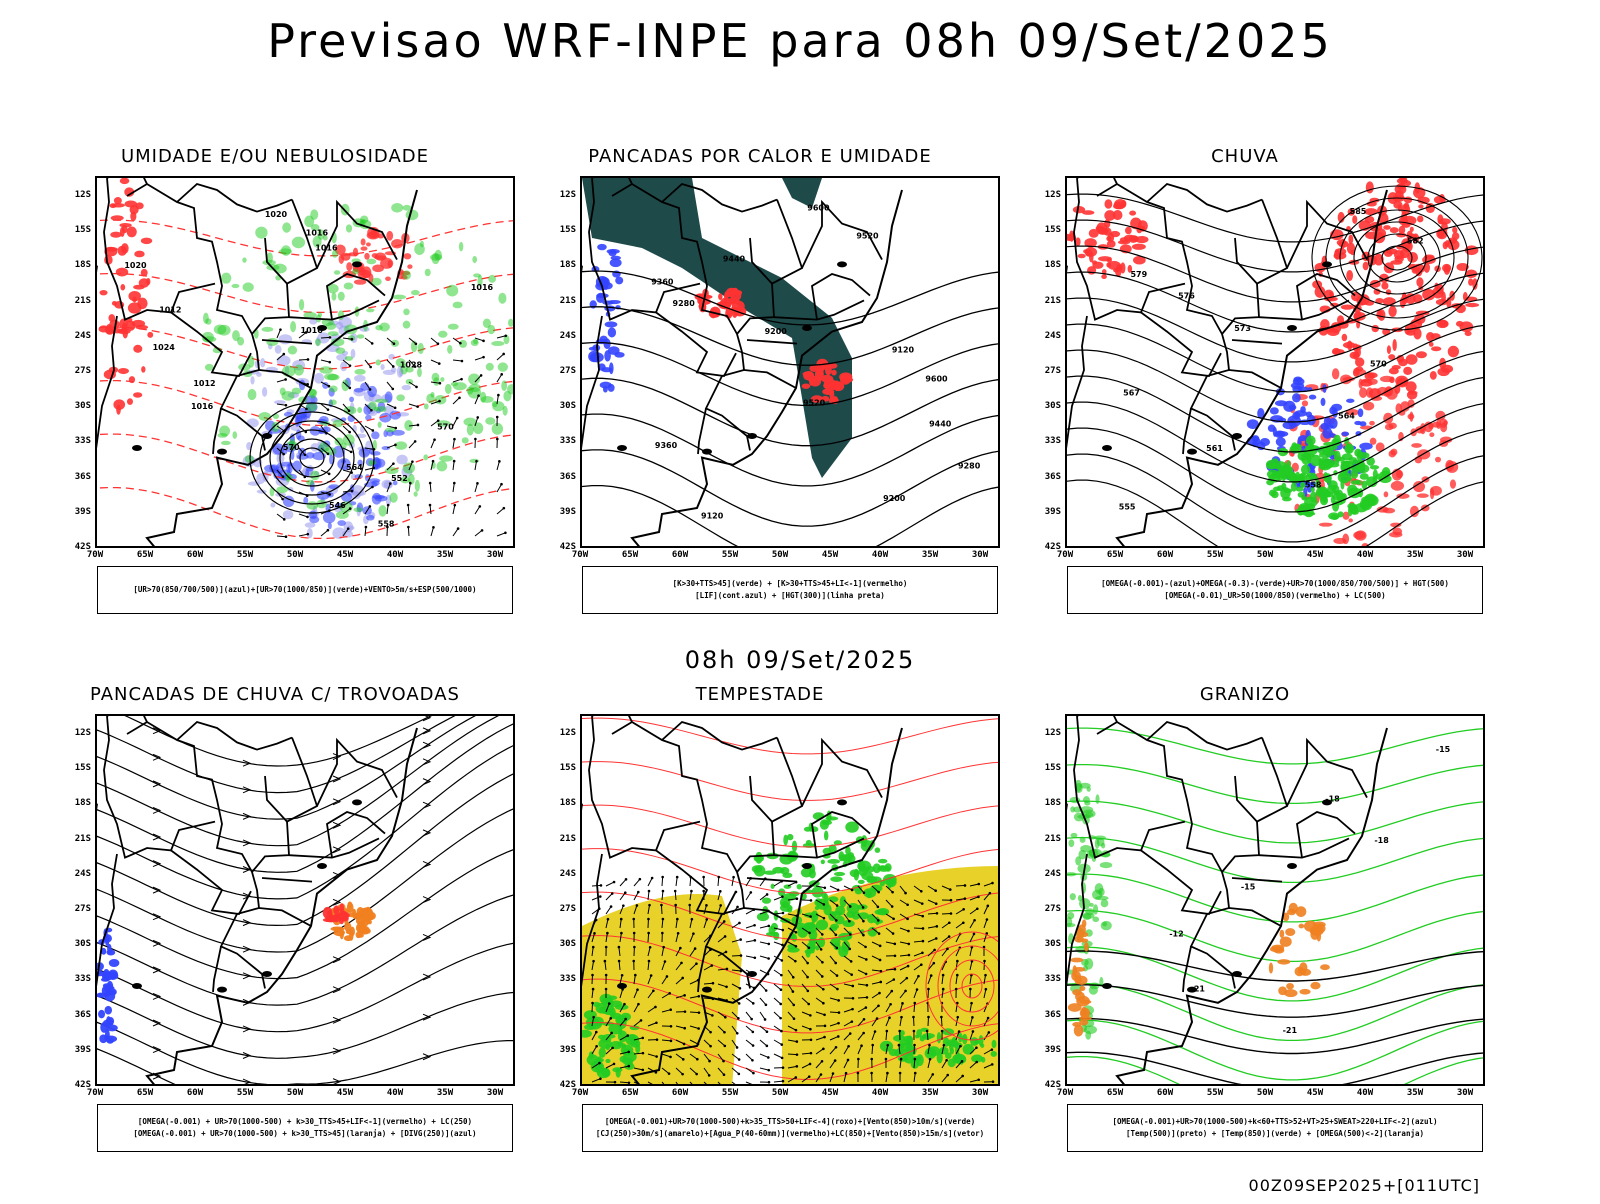 This screenshot has height=1204, width=1600. What do you see at coordinates (73, 477) in the screenshot?
I see `latitude-label: 36S` at bounding box center [73, 477].